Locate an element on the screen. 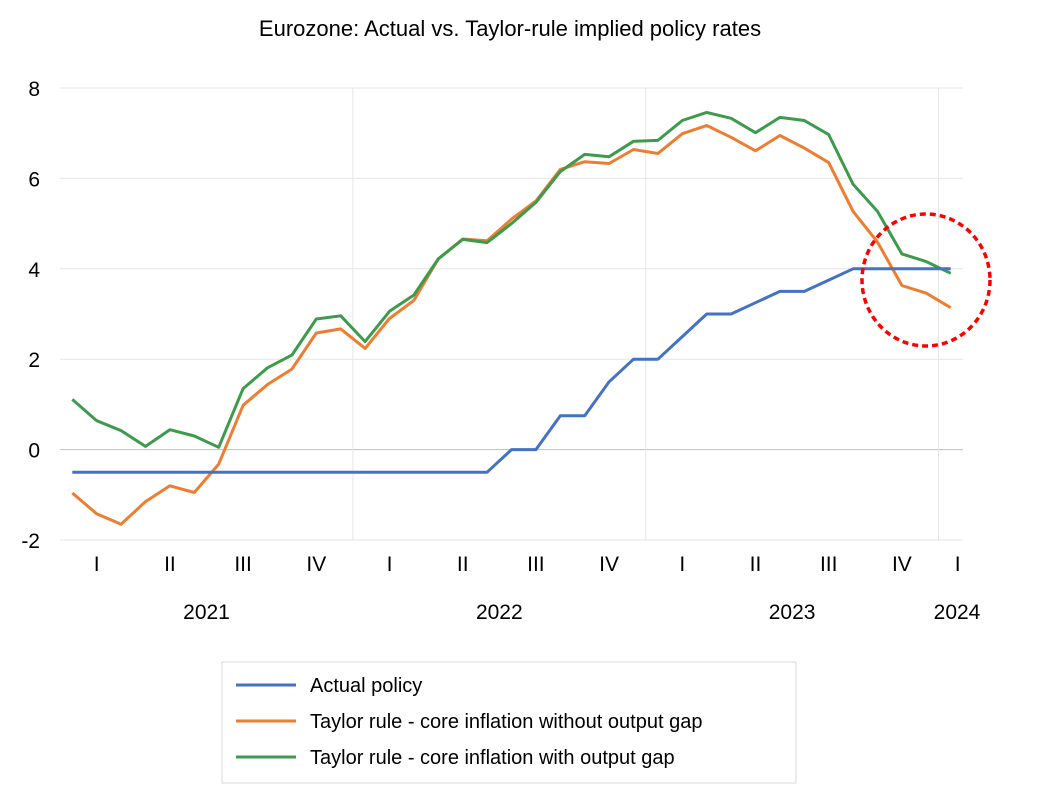  legend-label: Actual policy is located at coordinates (366, 686).